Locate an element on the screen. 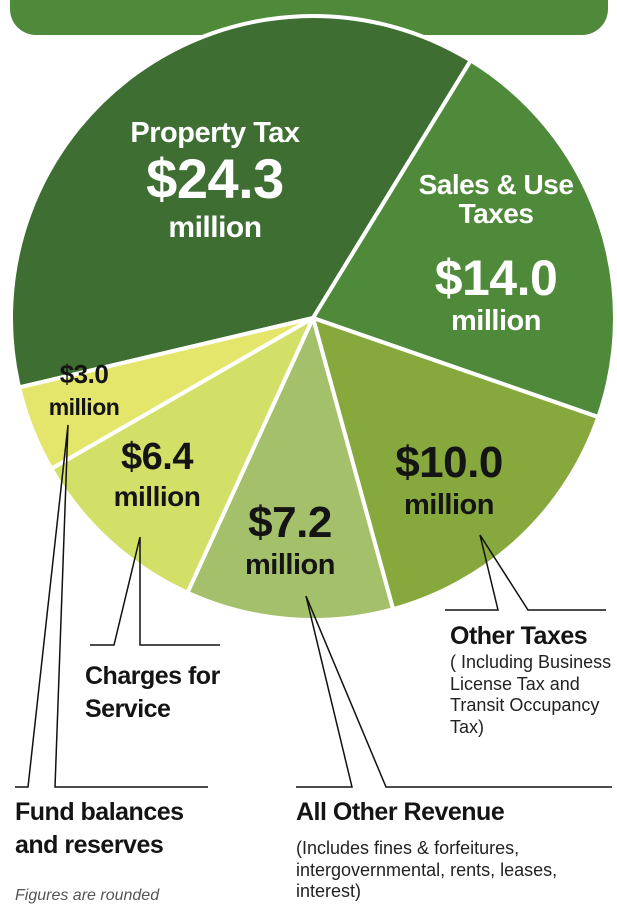  category-label: Other Taxes is located at coordinates (519, 636).